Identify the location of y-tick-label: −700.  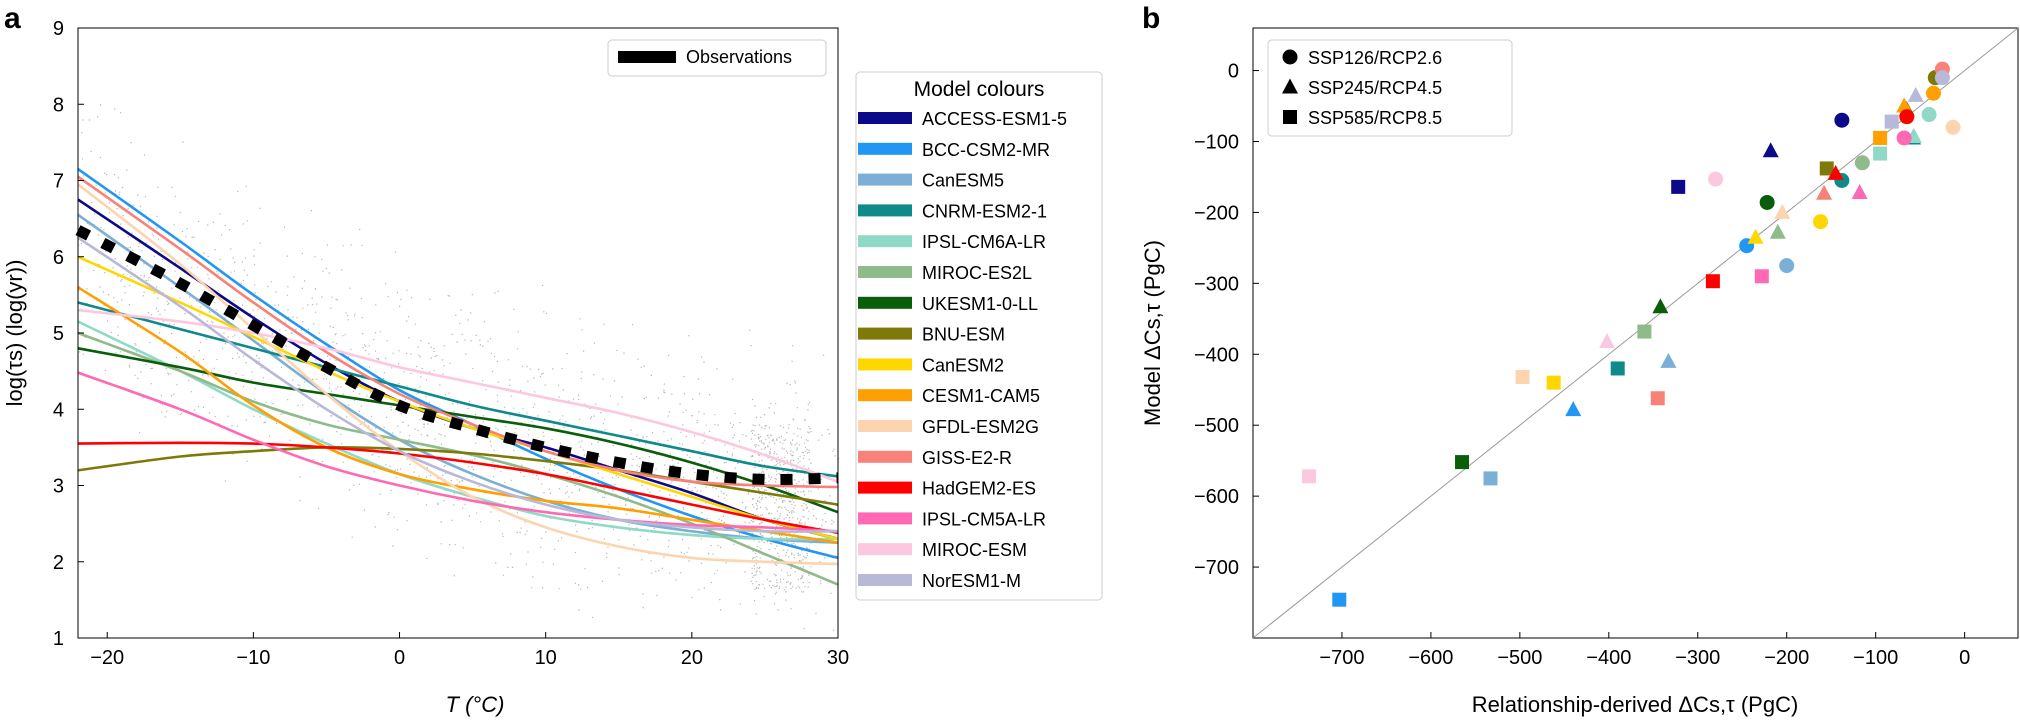
(1216, 568).